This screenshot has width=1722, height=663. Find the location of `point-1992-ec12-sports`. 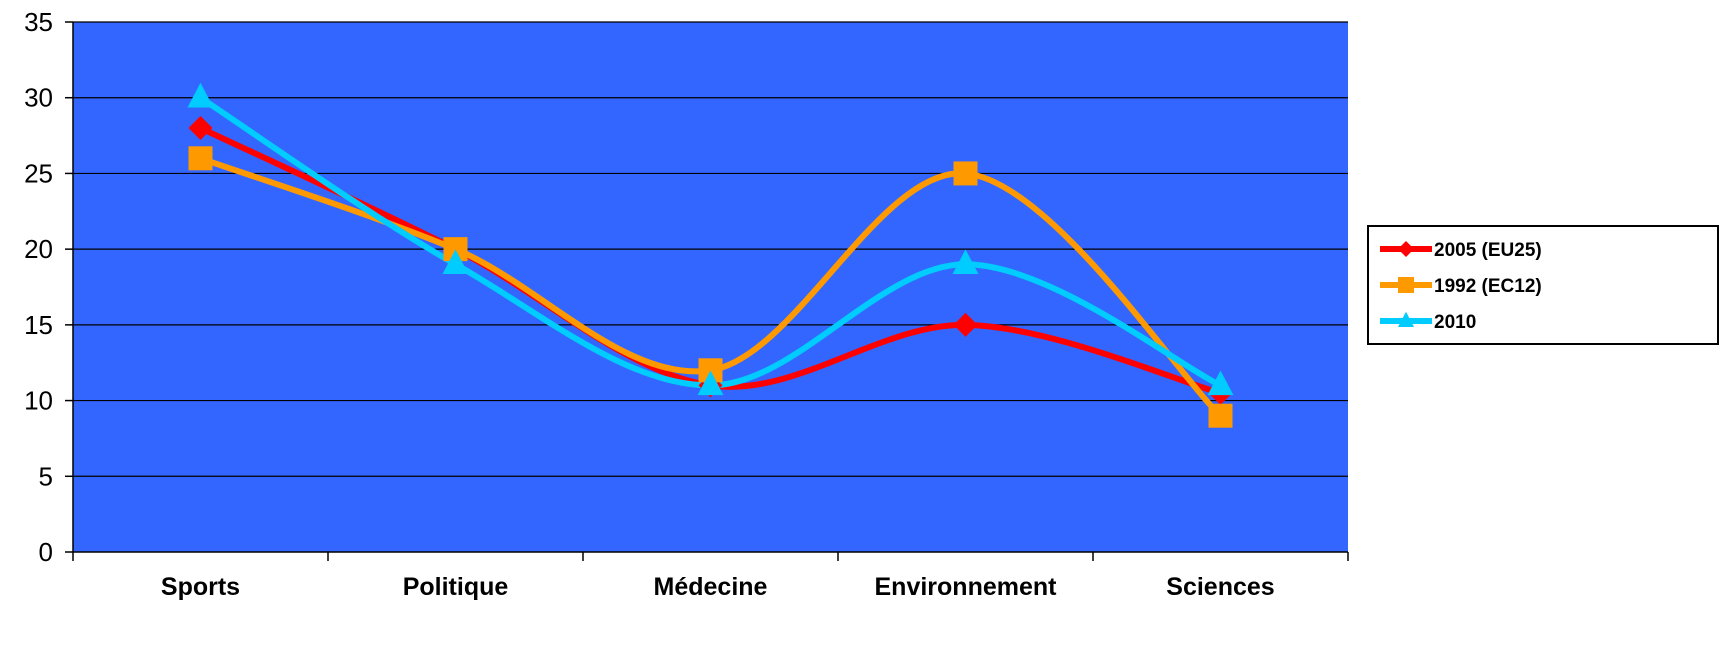

point-1992-ec12-sports is located at coordinates (200, 158).